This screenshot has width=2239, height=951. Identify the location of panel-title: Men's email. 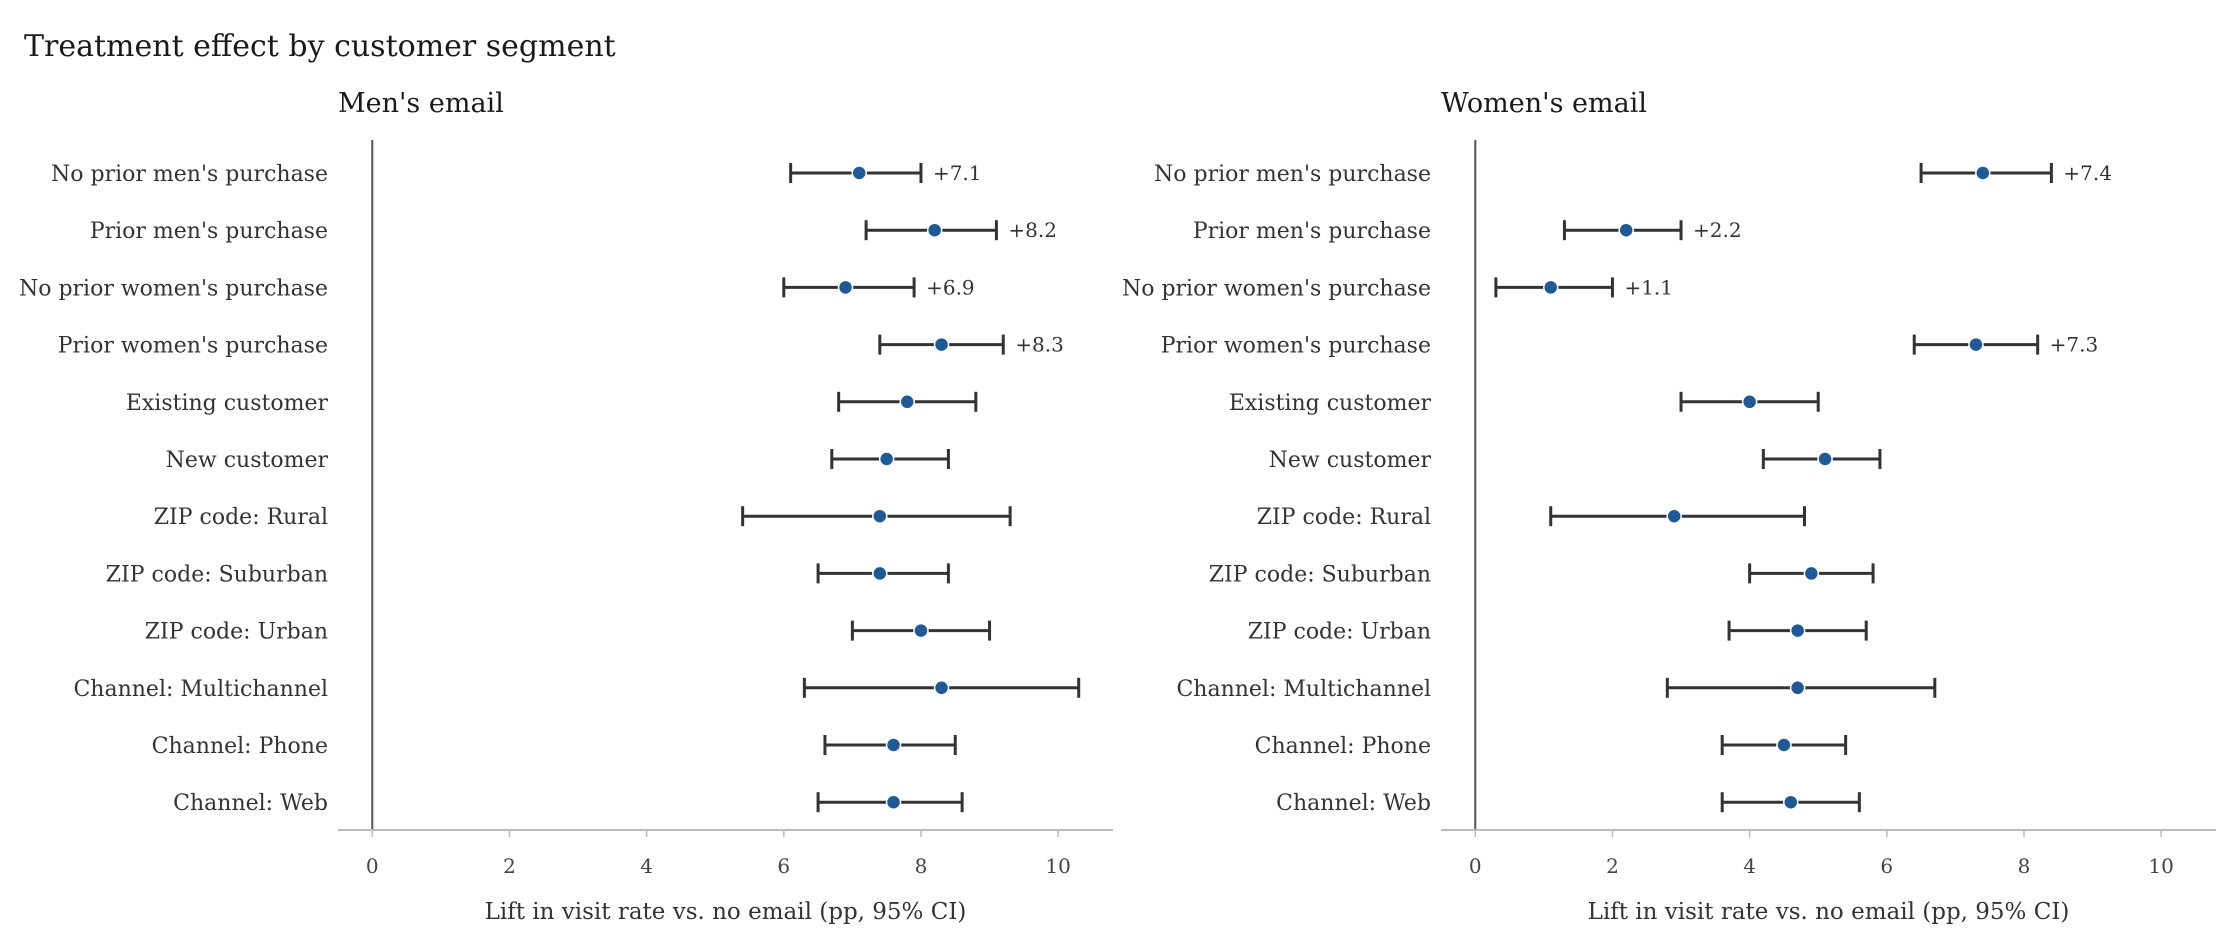
(421, 103).